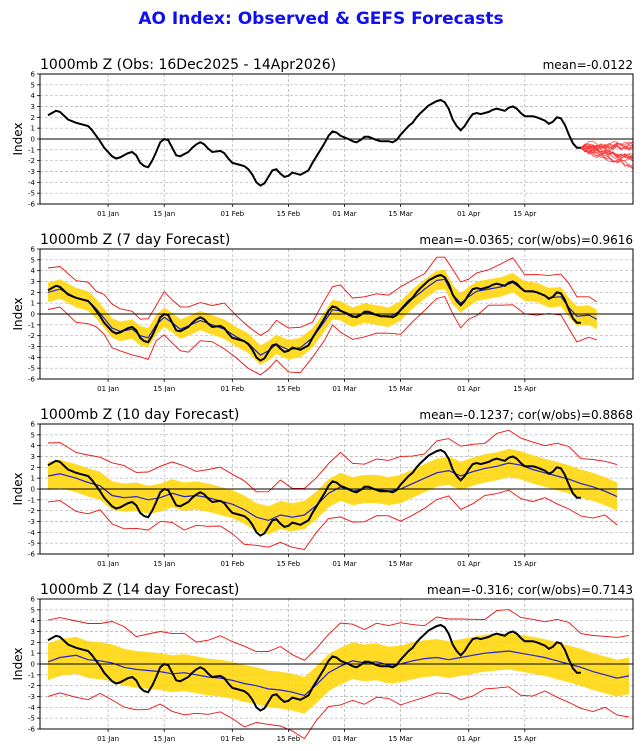 This screenshot has height=751, width=642. What do you see at coordinates (338, 673) in the screenshot?
I see `ensemble-mean-line` at bounding box center [338, 673].